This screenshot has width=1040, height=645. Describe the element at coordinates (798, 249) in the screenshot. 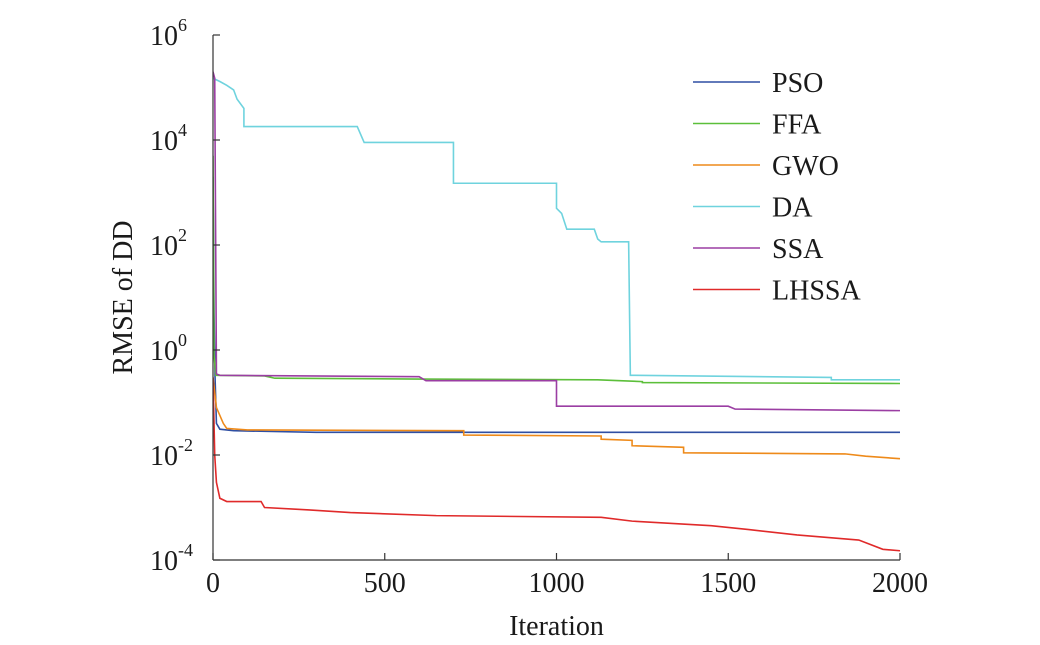

I see `legend-label-ssa: SSA` at that location.